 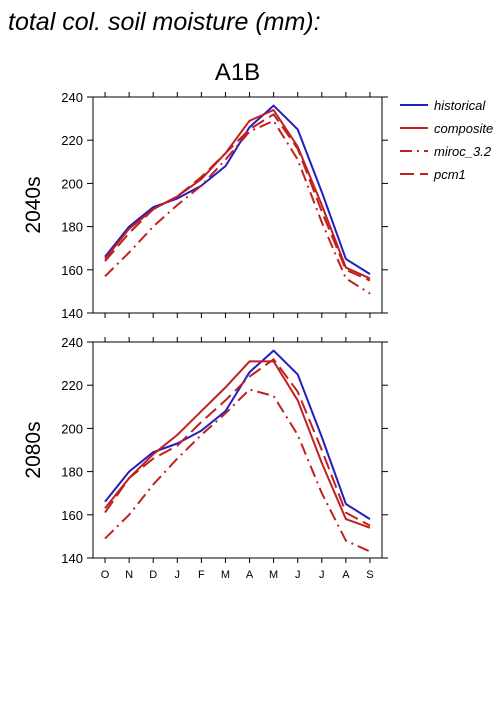 I want to click on x-tick-label: N, so click(x=129, y=575).